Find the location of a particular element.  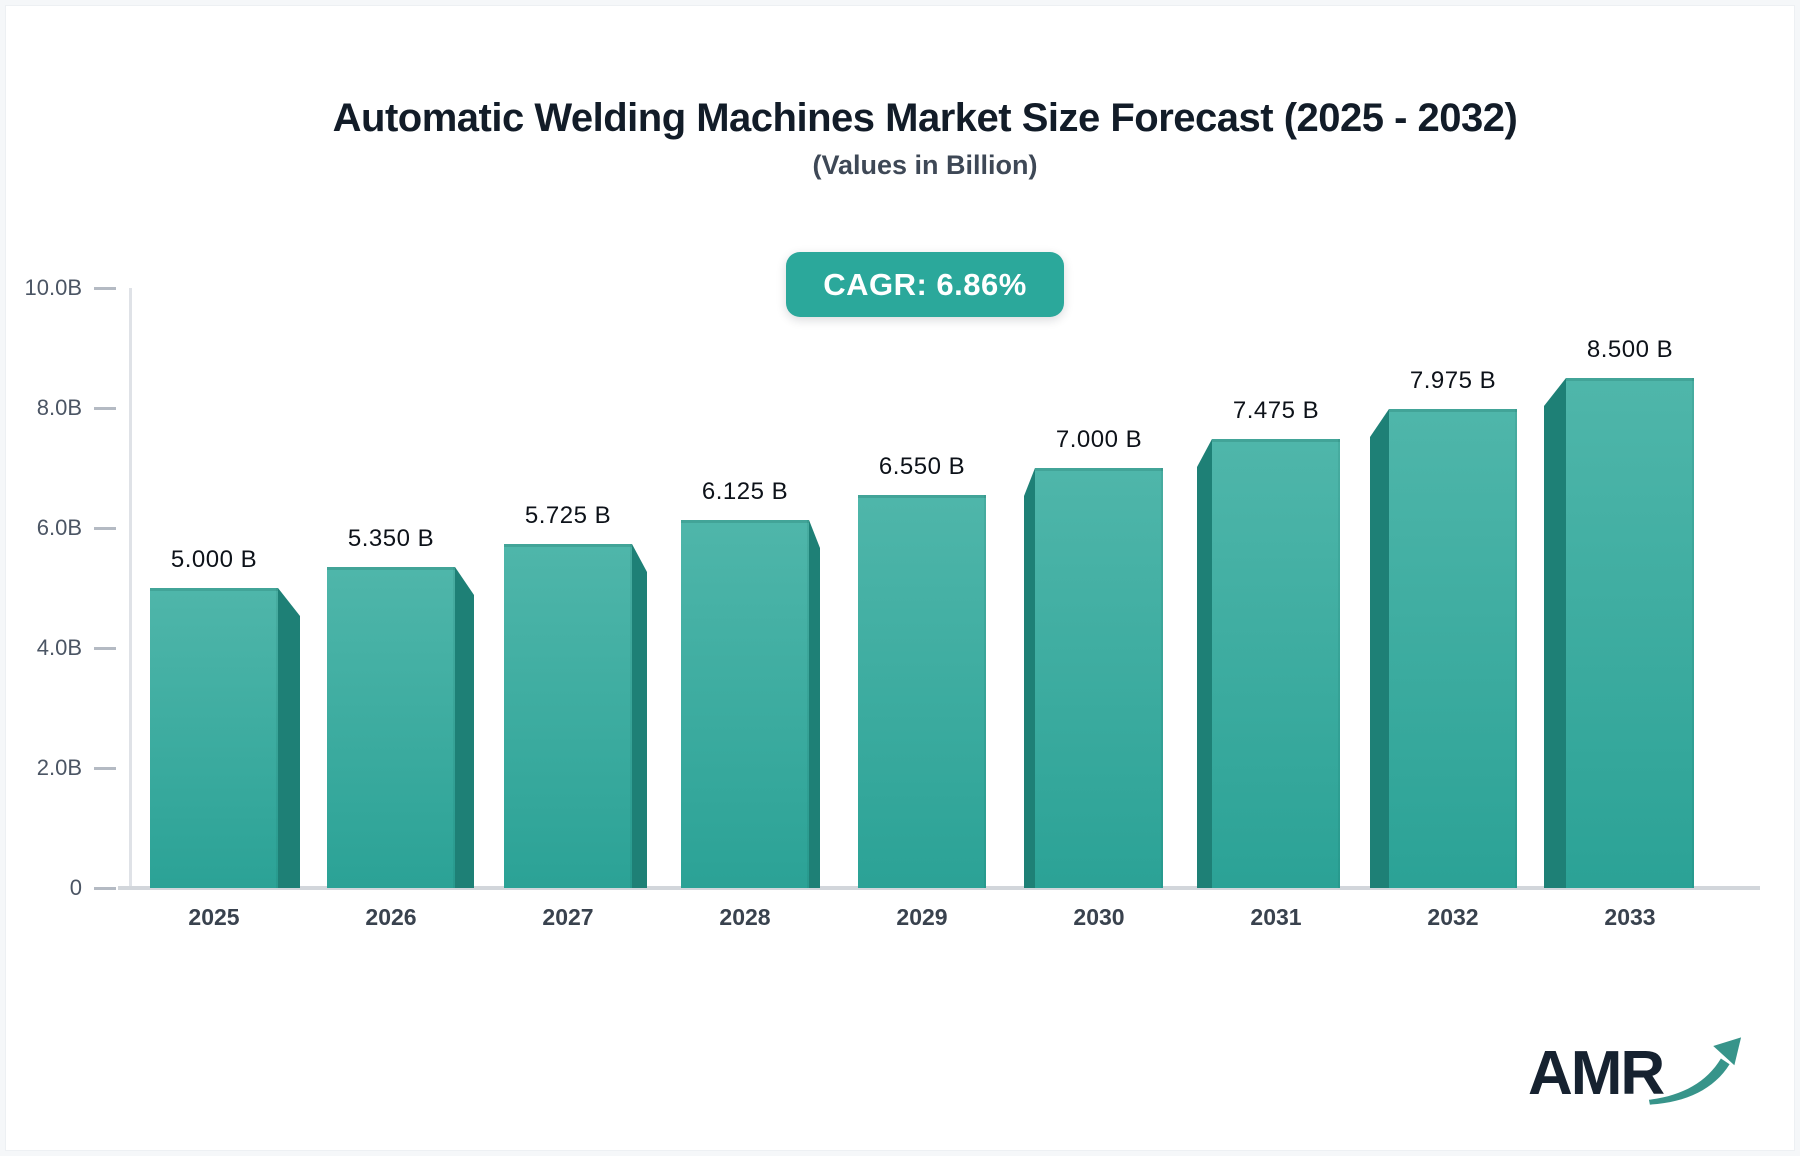

x-axis-line is located at coordinates (939, 888).